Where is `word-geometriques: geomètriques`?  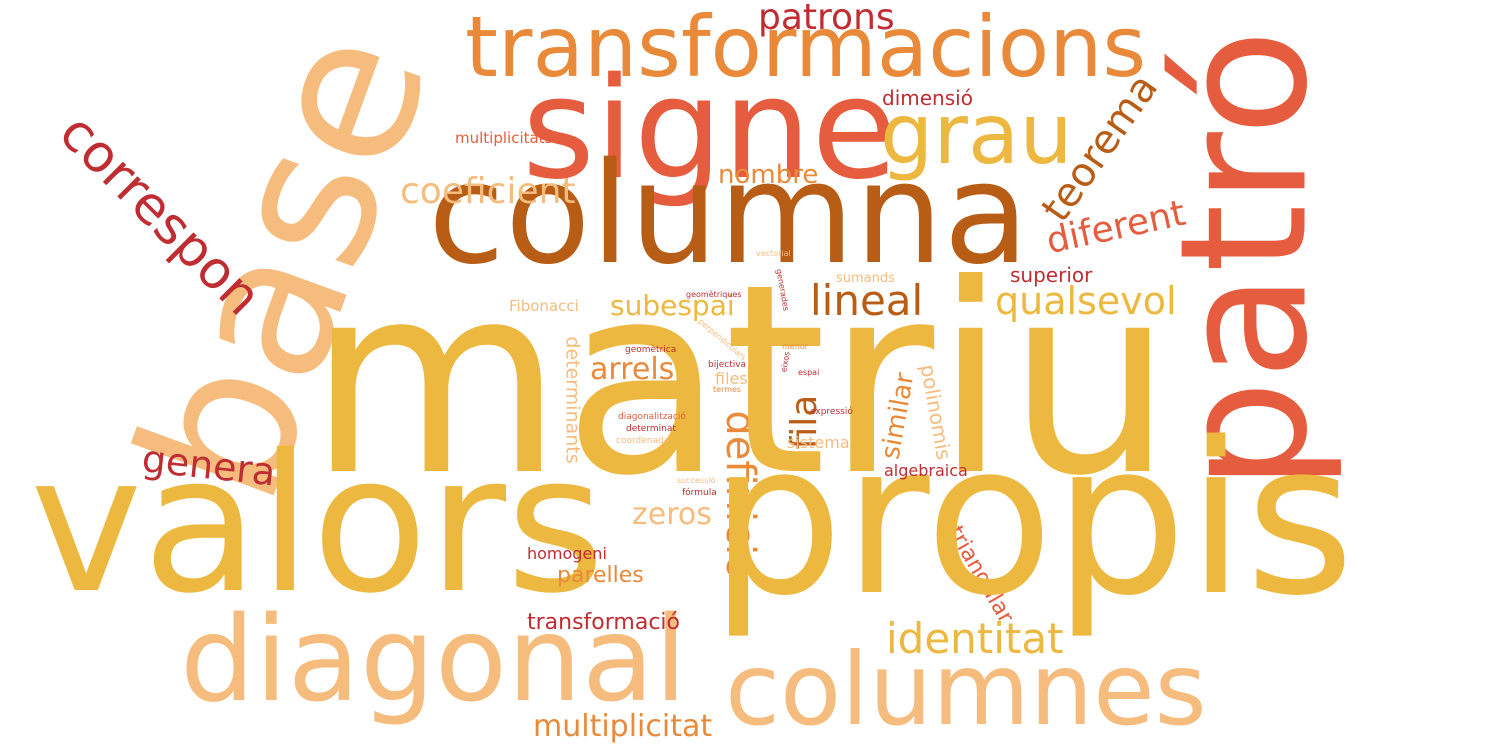
word-geometriques: geomètriques is located at coordinates (714, 294).